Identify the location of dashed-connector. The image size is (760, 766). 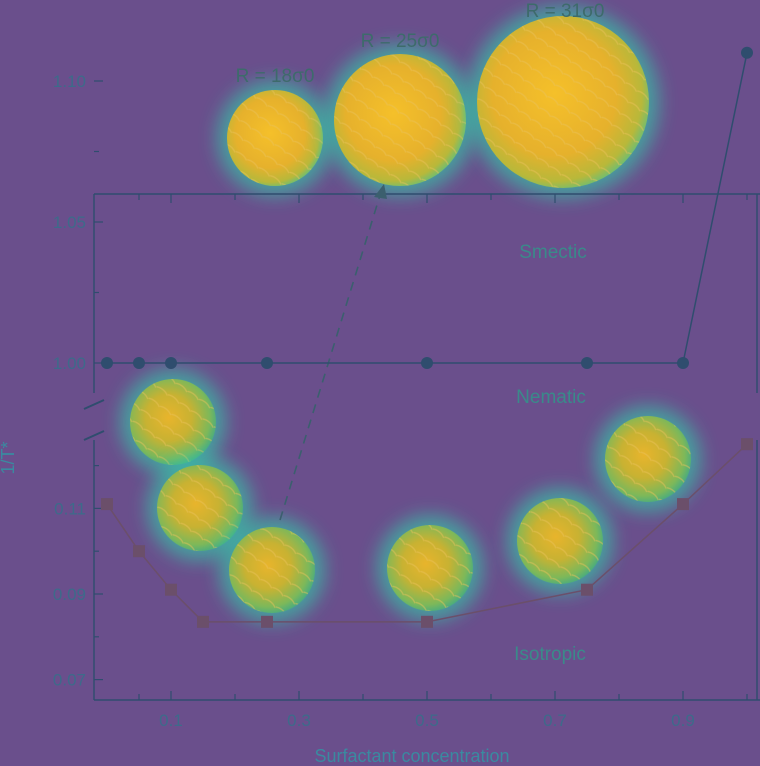
(330, 356).